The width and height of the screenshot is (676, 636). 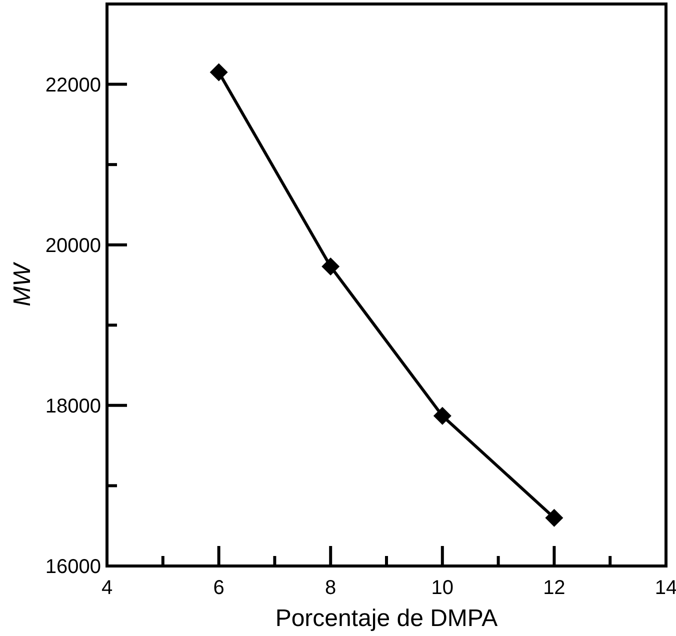 I want to click on x-tick-label: 6, so click(x=218, y=588).